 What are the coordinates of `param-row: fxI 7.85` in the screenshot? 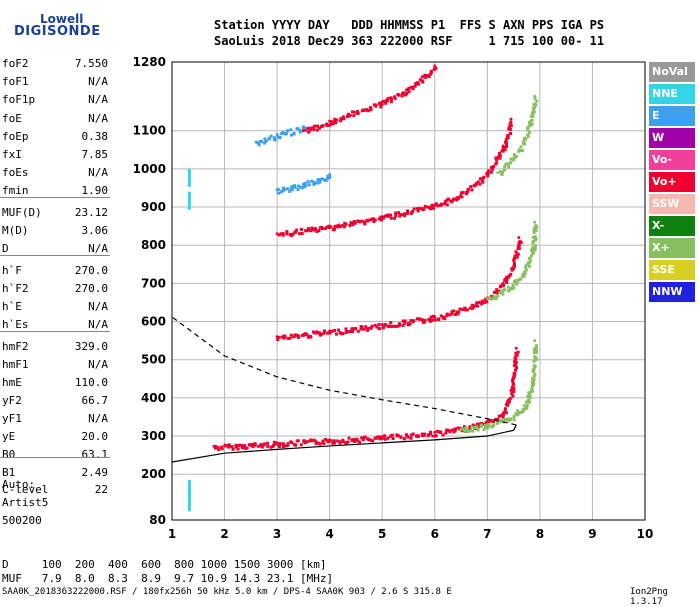 It's located at (55, 156).